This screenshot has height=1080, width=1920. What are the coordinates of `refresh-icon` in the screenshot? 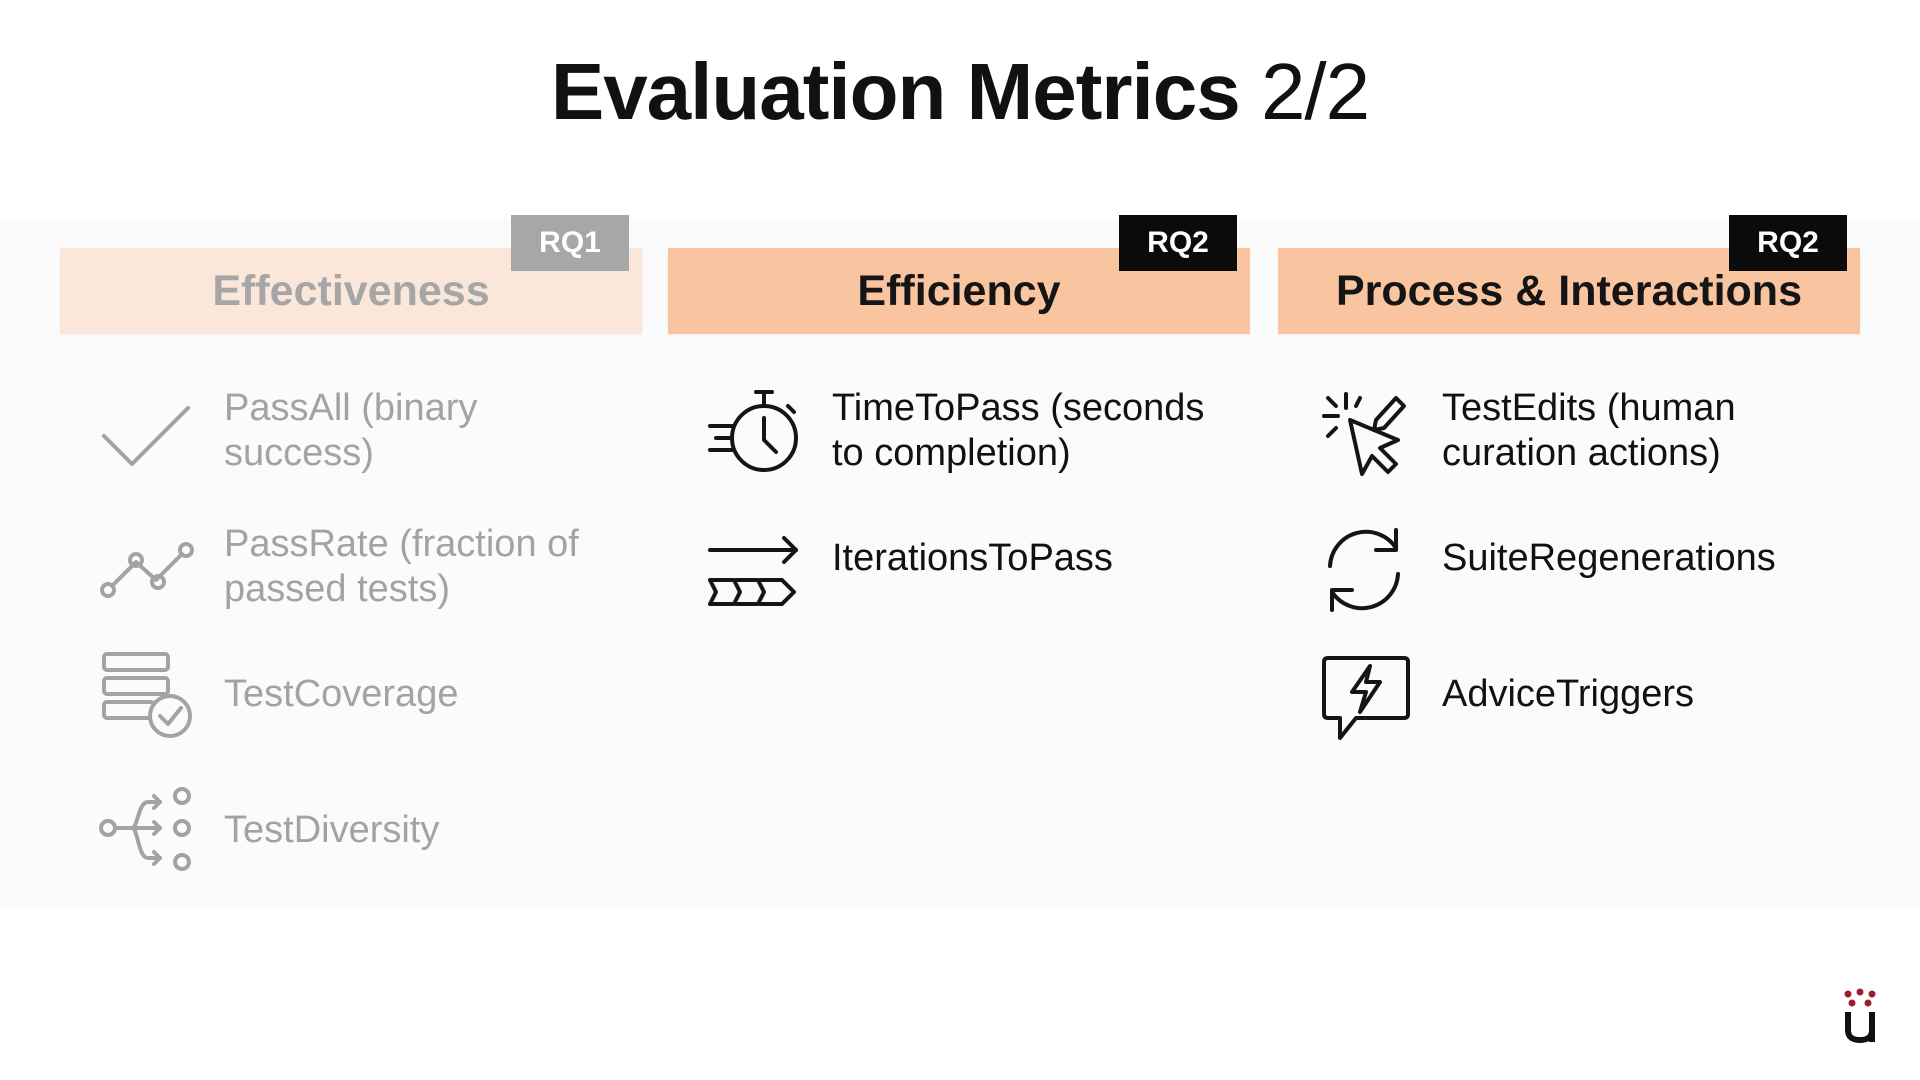 It's located at (1364, 570).